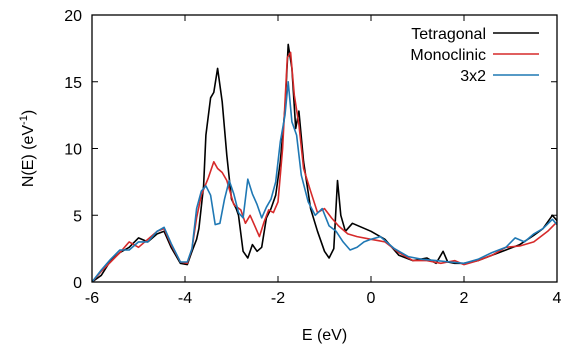 The width and height of the screenshot is (571, 349). Describe the element at coordinates (28, 112) in the screenshot. I see `y-axis-title-close: )` at that location.